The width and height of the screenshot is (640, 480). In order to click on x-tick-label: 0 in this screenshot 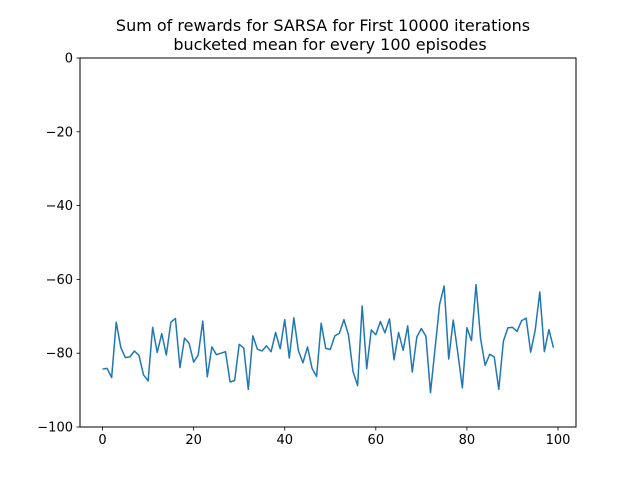, I will do `click(102, 440)`.